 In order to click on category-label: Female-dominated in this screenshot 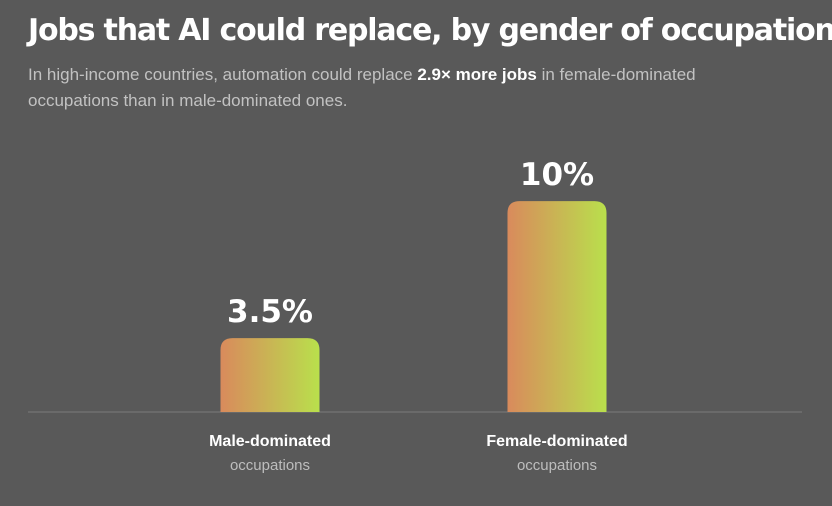, I will do `click(556, 441)`.